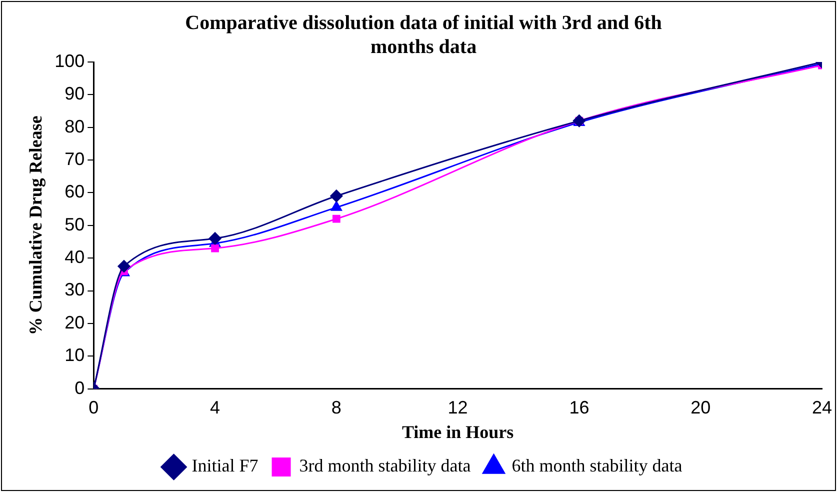 Image resolution: width=837 pixels, height=492 pixels. Describe the element at coordinates (597, 466) in the screenshot. I see `legend-label: 6th month stability data` at that location.